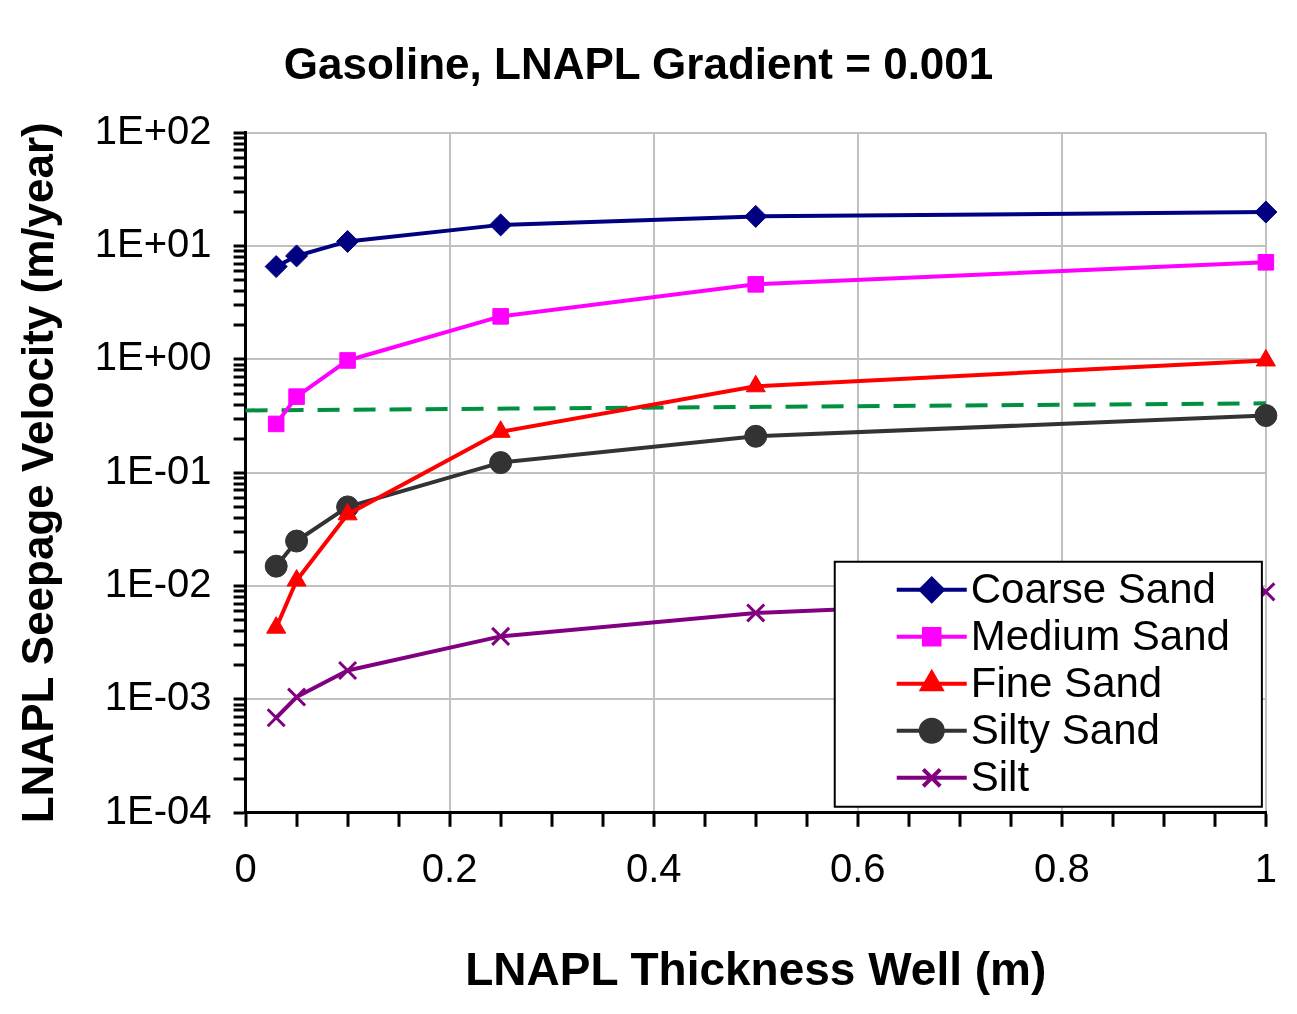 The height and width of the screenshot is (1014, 1297). Describe the element at coordinates (158, 583) in the screenshot. I see `y-tick-label: 1E-02` at that location.